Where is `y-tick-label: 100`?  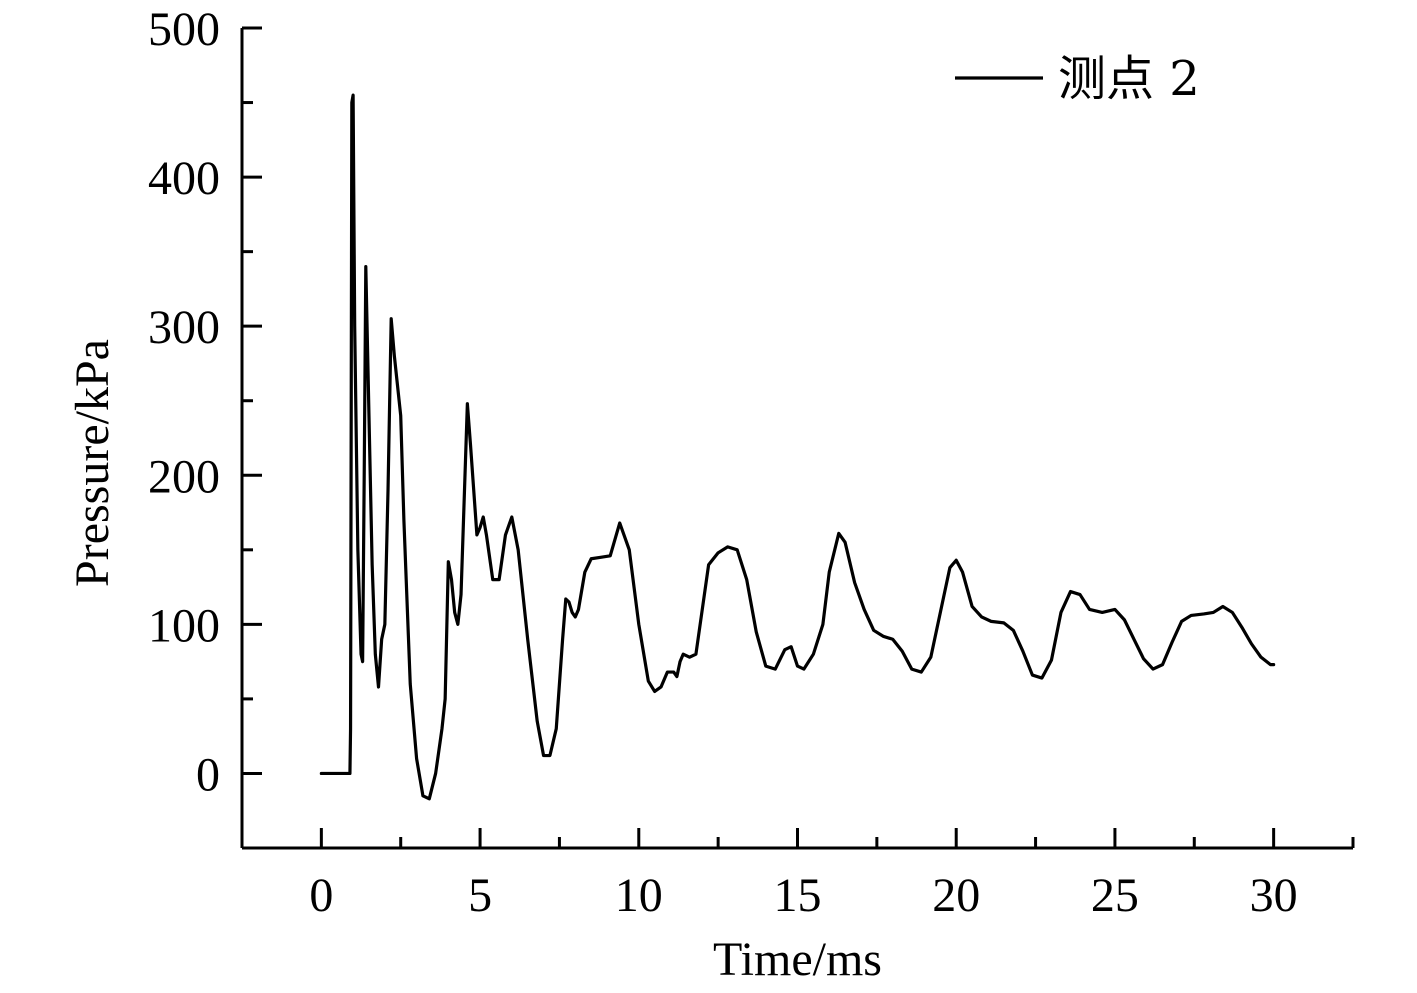
y-tick-label: 100 is located at coordinates (184, 625).